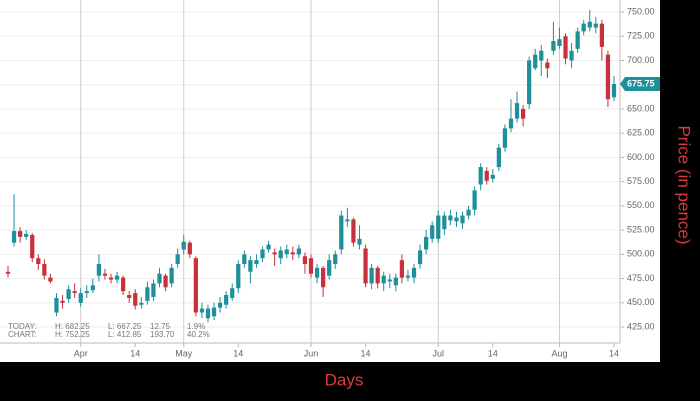 The width and height of the screenshot is (700, 401). What do you see at coordinates (641, 278) in the screenshot?
I see `y-tick-label: 475.00` at bounding box center [641, 278].